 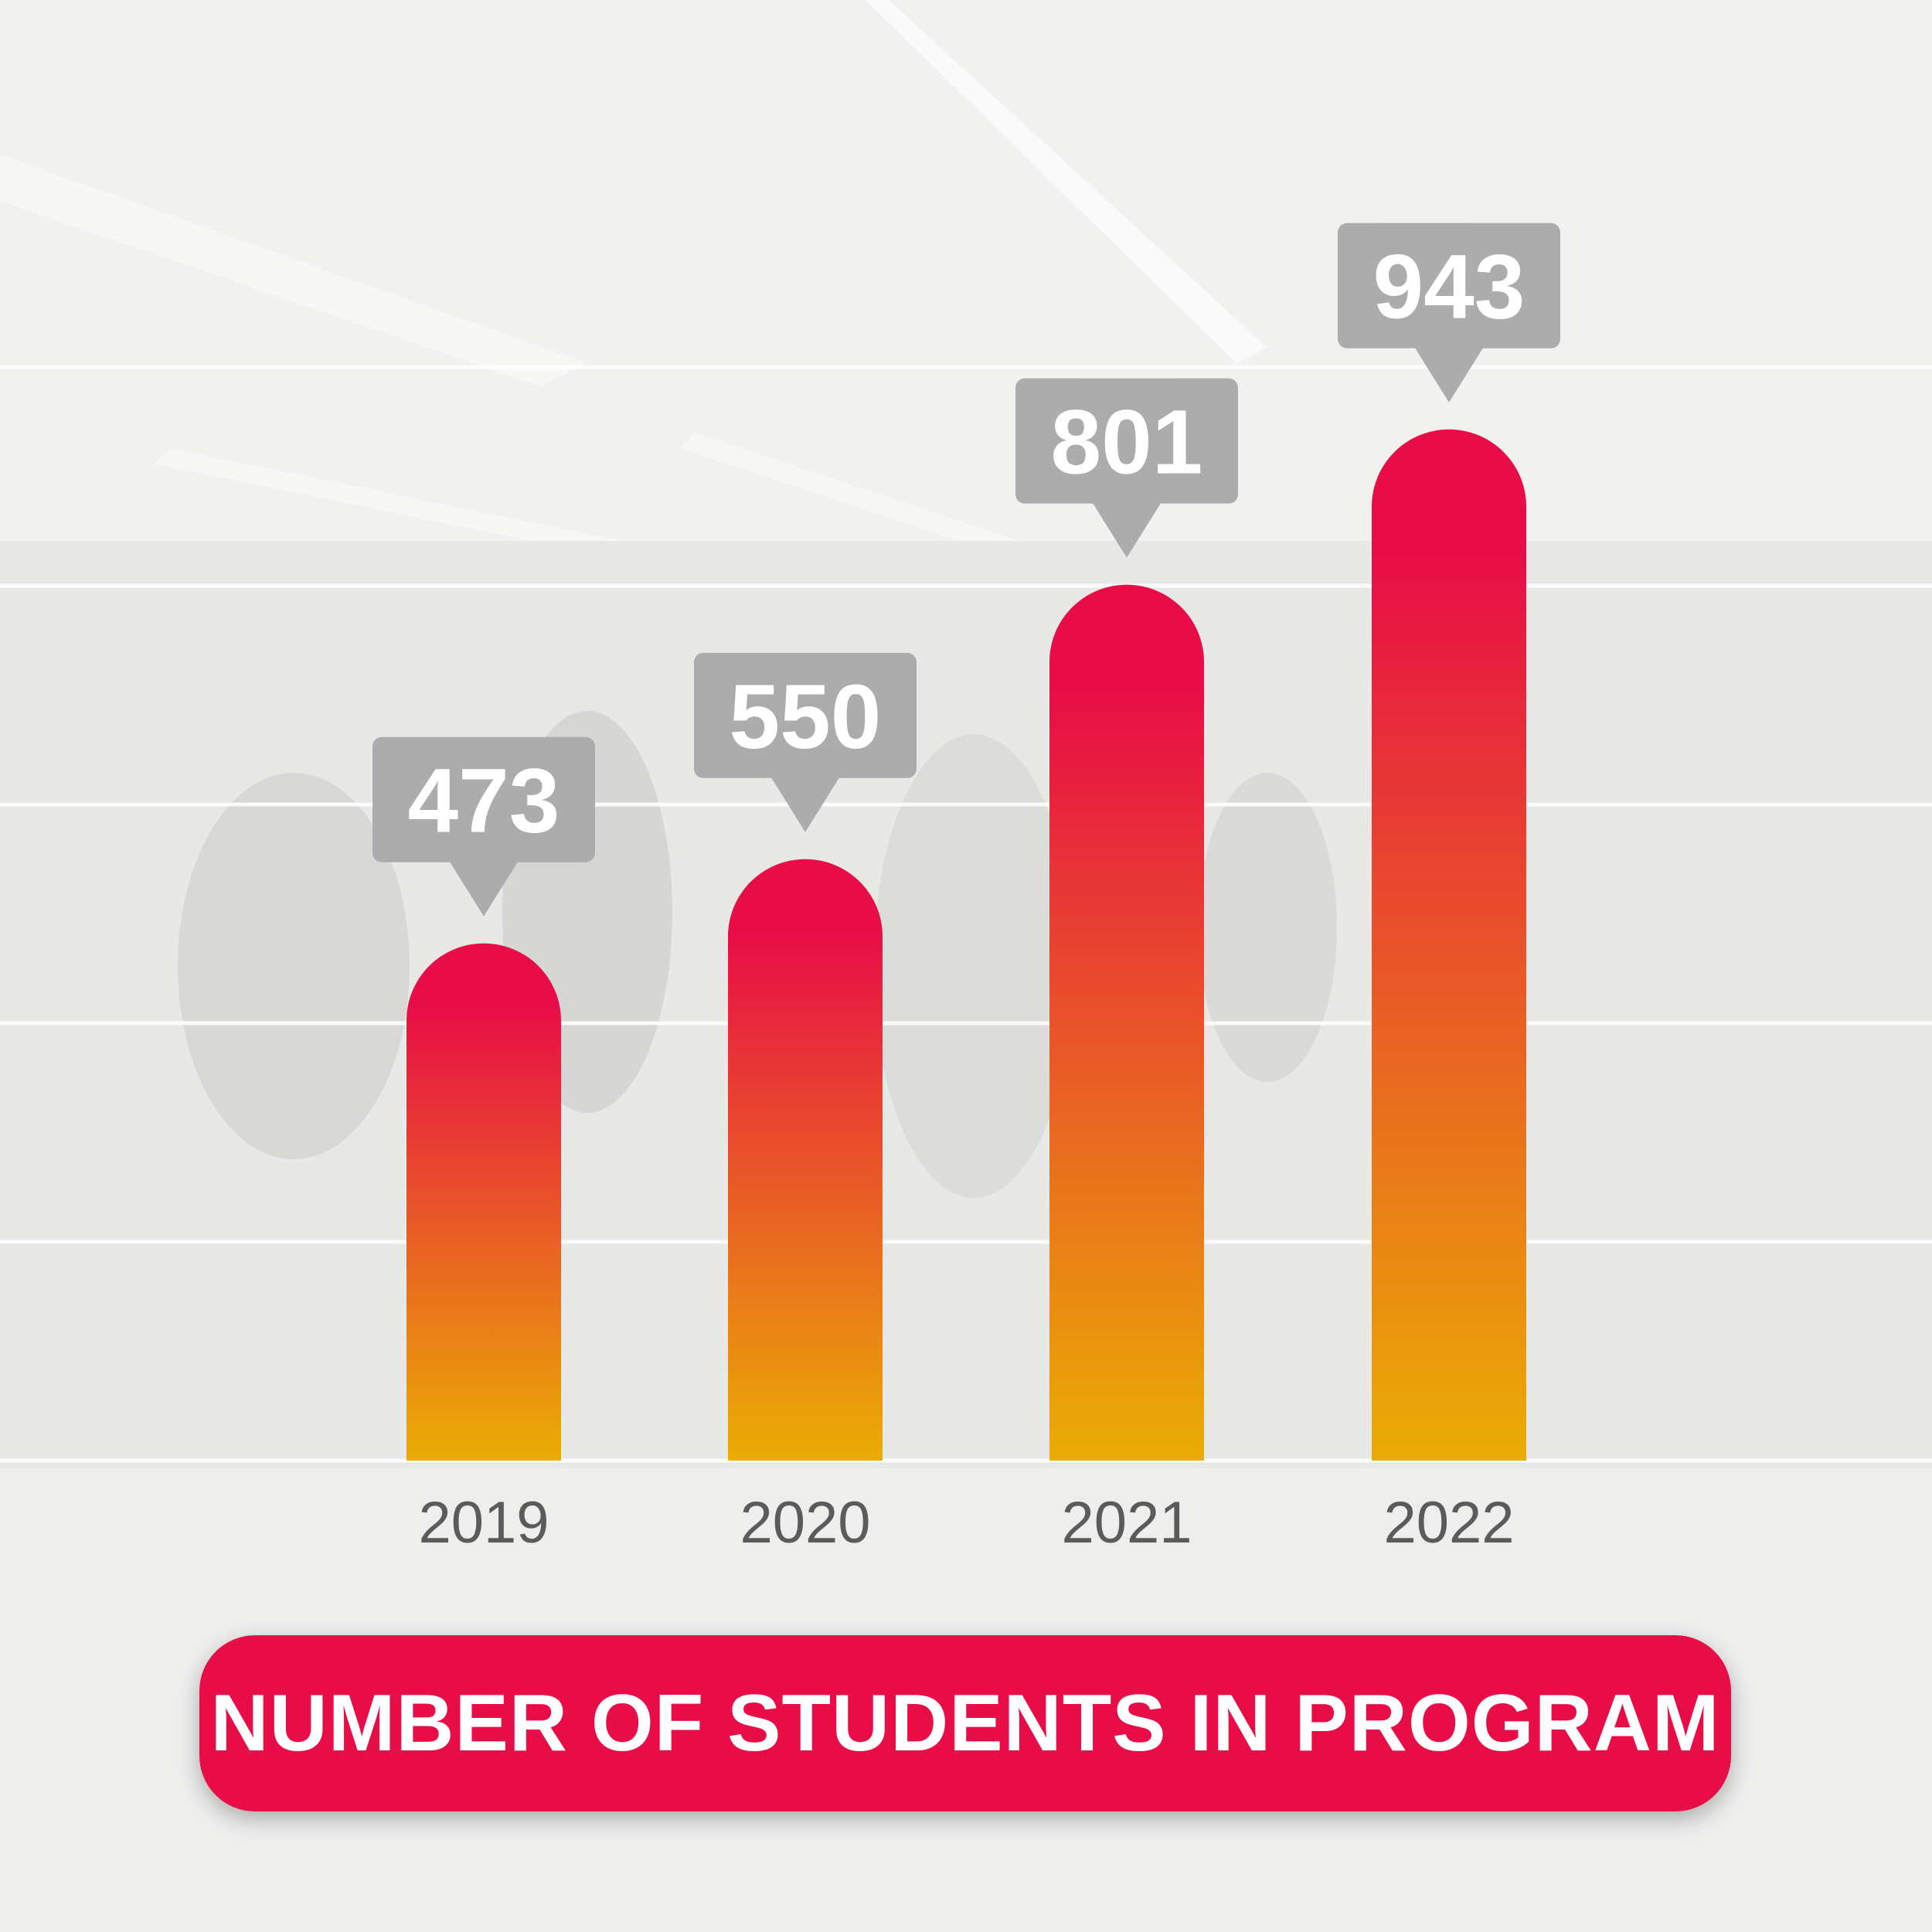 I want to click on data-label-2020: 550, so click(x=806, y=717).